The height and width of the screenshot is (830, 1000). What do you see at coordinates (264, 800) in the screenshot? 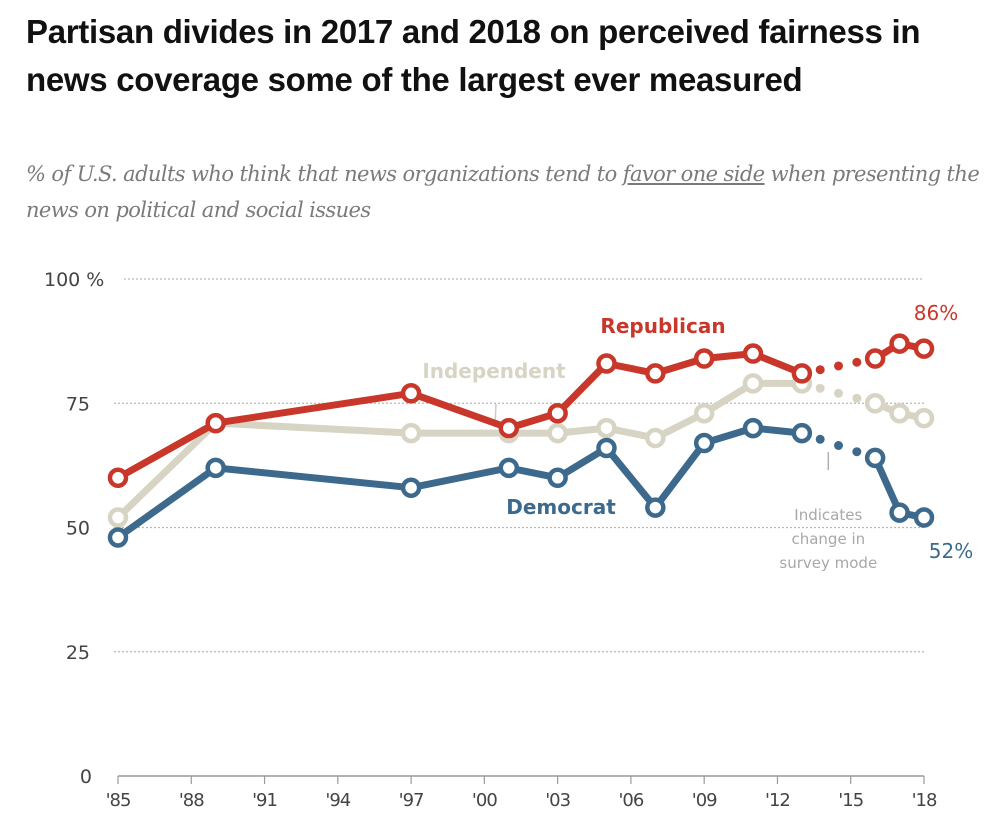
I see `x-tick-label-1991: '91` at bounding box center [264, 800].